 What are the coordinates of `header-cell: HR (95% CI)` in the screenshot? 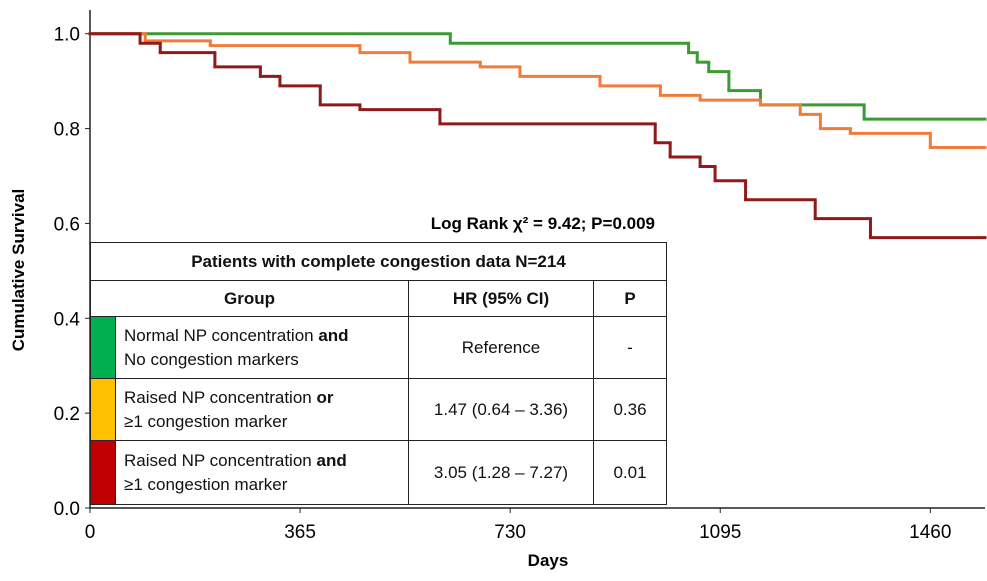 It's located at (501, 298).